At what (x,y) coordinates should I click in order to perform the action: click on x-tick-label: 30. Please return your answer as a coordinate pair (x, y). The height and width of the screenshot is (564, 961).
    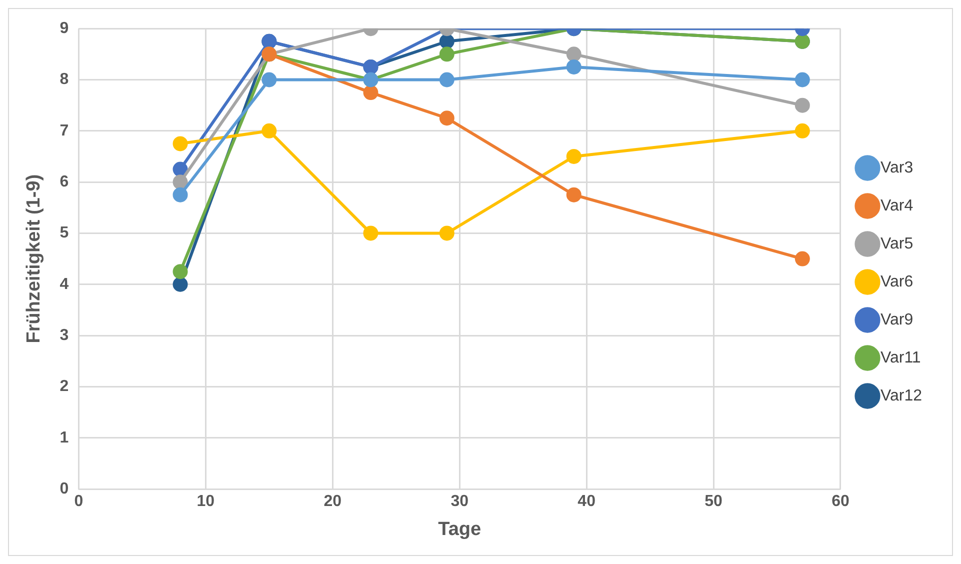
    Looking at the image, I should click on (459, 501).